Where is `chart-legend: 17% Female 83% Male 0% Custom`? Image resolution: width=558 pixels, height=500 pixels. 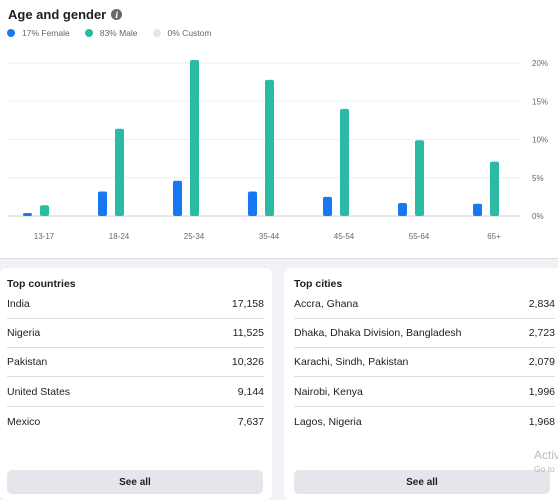 chart-legend: 17% Female 83% Male 0% Custom is located at coordinates (116, 33).